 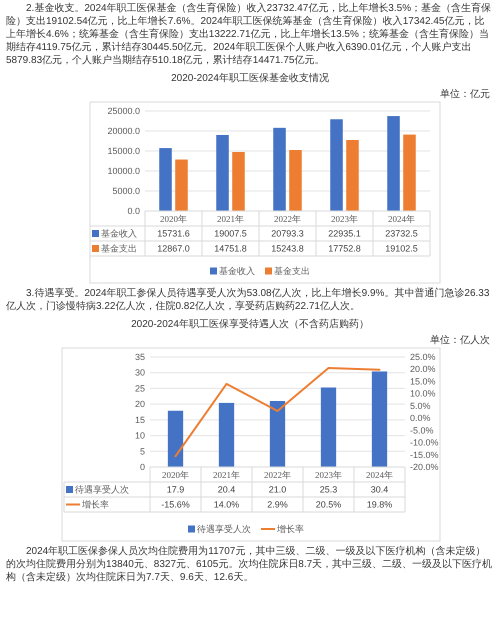 What do you see at coordinates (277, 505) in the screenshot?
I see `data-label: 2.9%` at bounding box center [277, 505].